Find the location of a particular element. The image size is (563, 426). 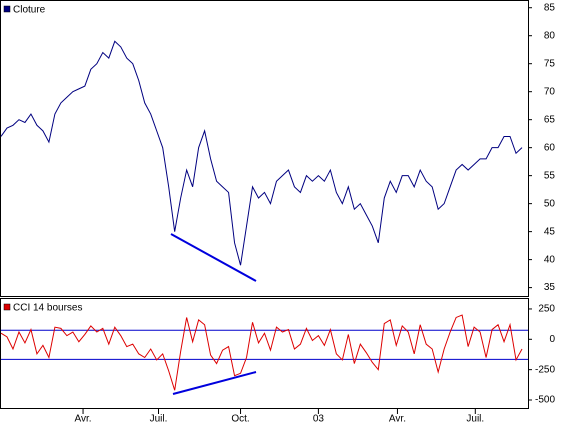

legend-label: CCI 14 bourses is located at coordinates (47, 308).